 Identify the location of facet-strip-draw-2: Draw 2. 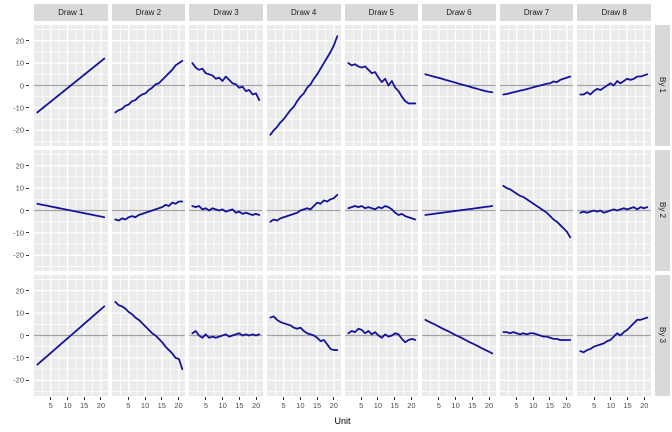
(148, 12).